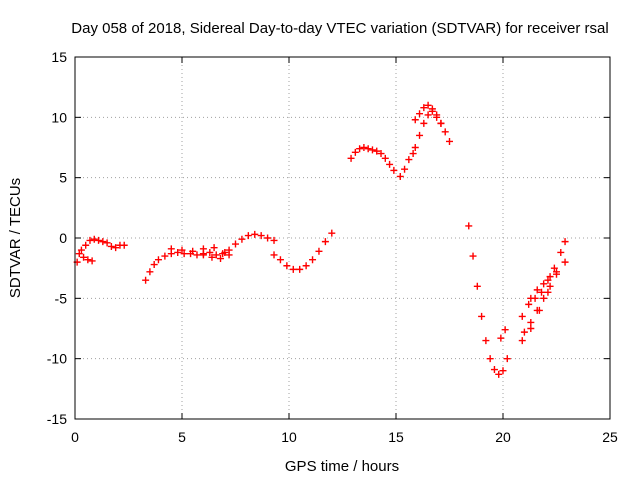  What do you see at coordinates (75, 437) in the screenshot?
I see `x-tick-label: 0` at bounding box center [75, 437].